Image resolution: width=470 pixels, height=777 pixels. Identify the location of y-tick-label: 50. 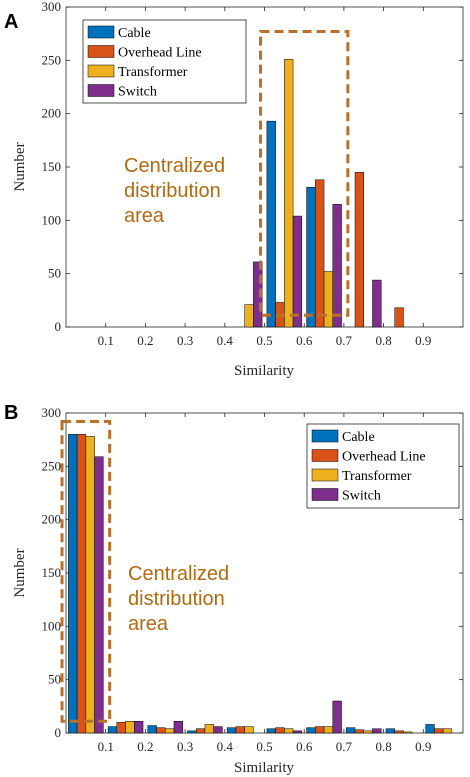
(54, 273).